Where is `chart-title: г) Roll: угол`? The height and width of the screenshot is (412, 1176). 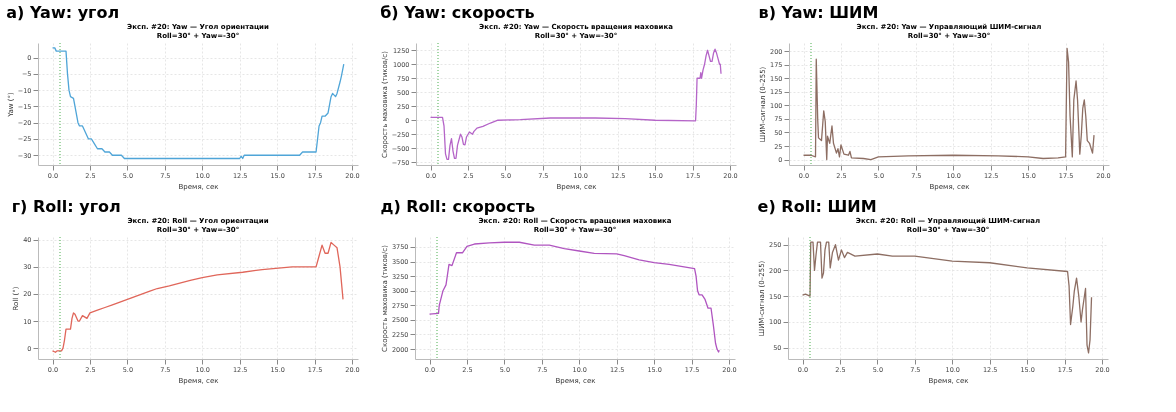 chart-title: г) Roll: угол is located at coordinates (66, 206).